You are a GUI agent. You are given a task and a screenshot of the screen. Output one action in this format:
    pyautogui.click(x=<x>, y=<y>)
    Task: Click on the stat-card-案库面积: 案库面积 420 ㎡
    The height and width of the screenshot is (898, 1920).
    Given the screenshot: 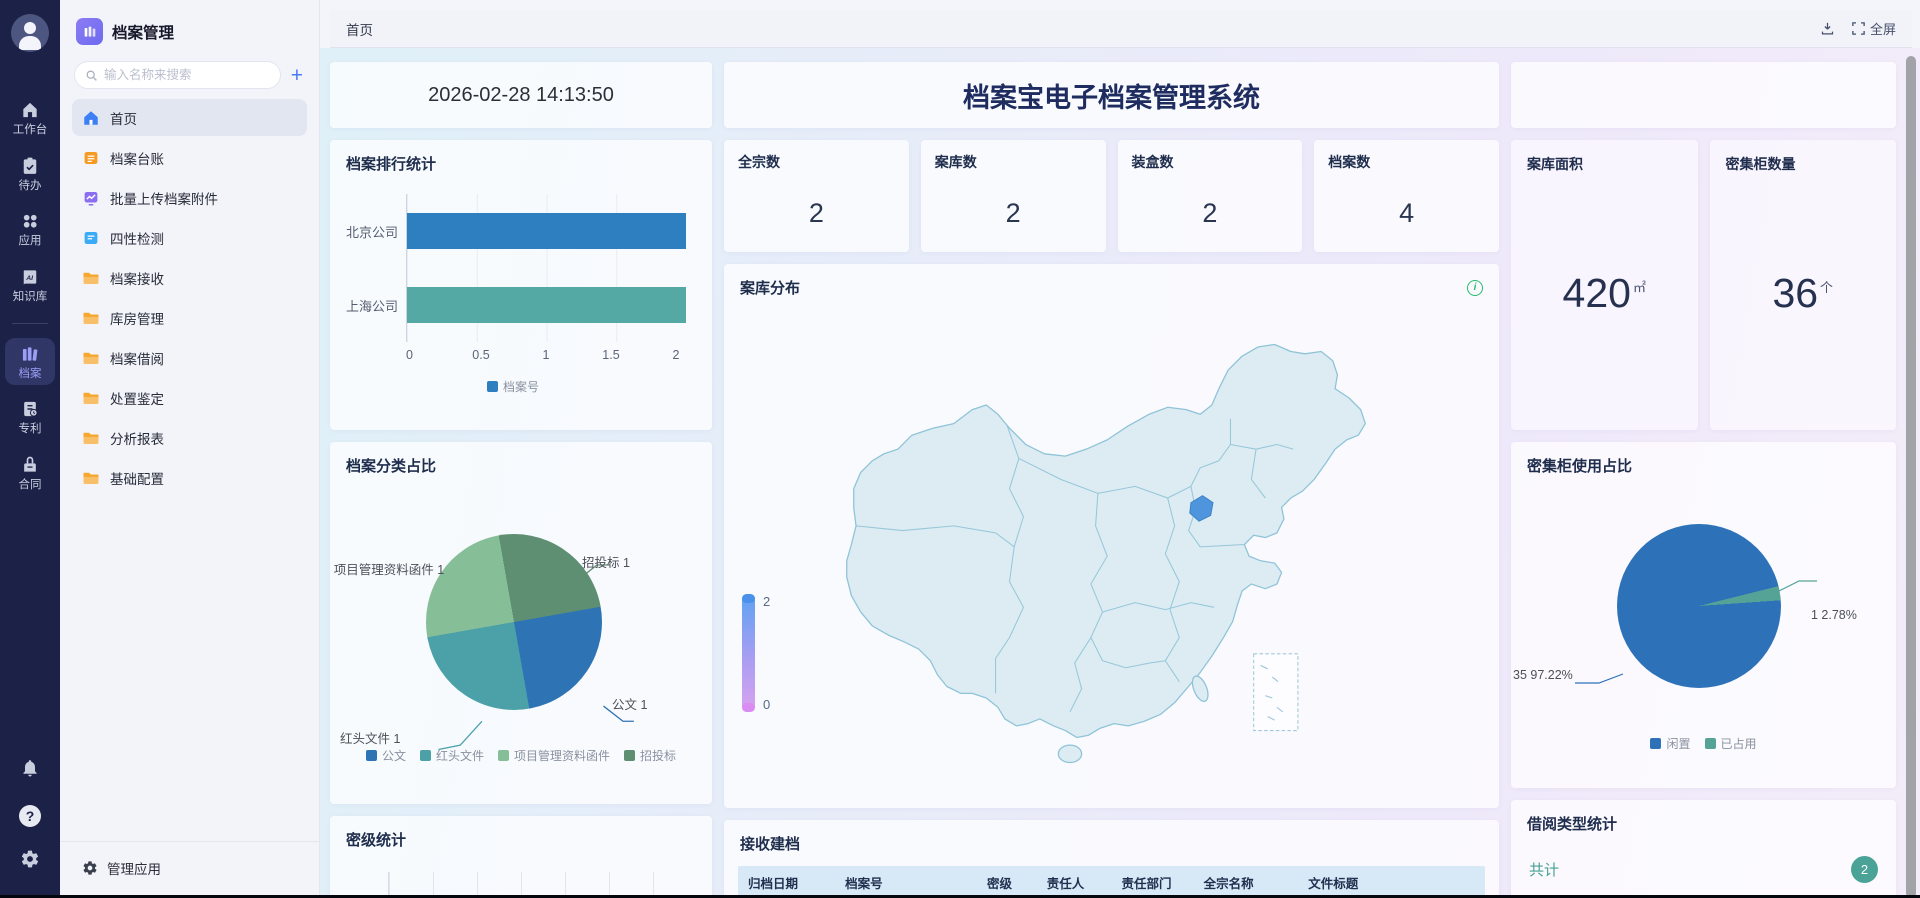 What is the action you would take?
    pyautogui.click(x=1604, y=285)
    